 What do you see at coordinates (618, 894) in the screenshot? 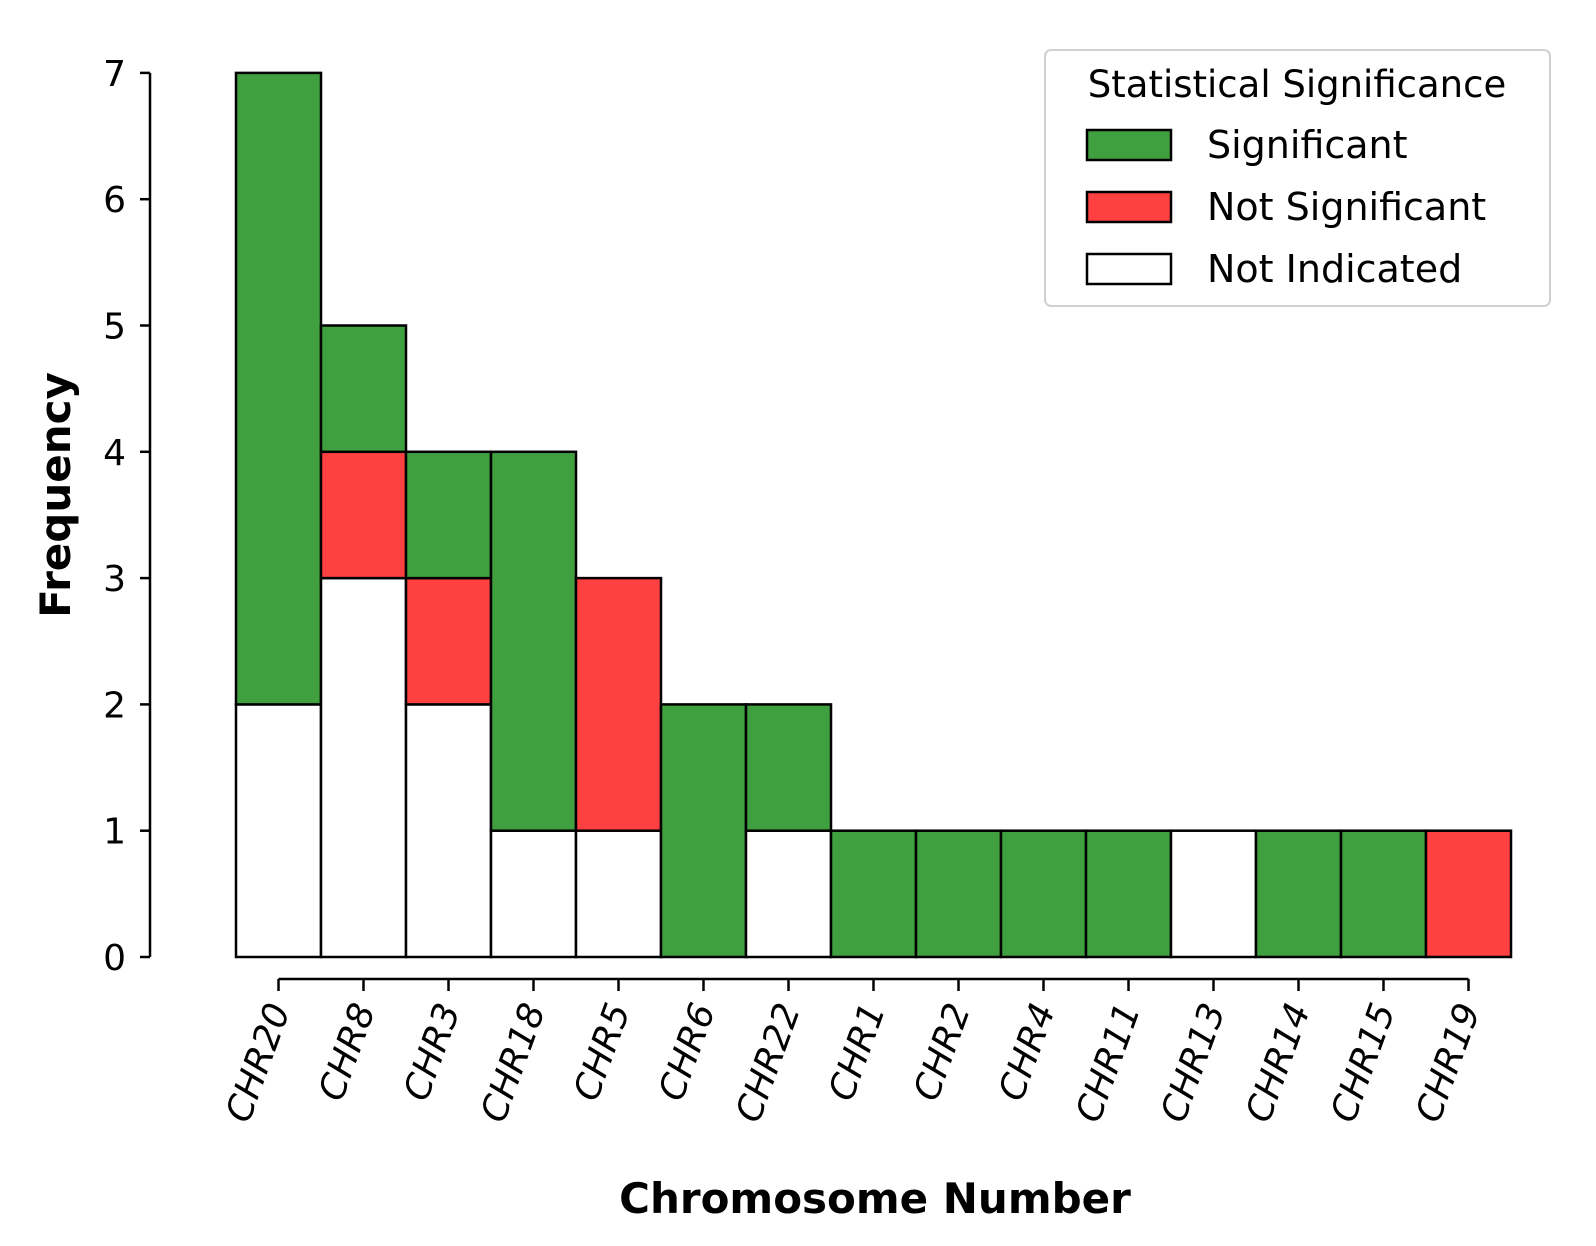
I see `bar-chr5-not-indicated` at bounding box center [618, 894].